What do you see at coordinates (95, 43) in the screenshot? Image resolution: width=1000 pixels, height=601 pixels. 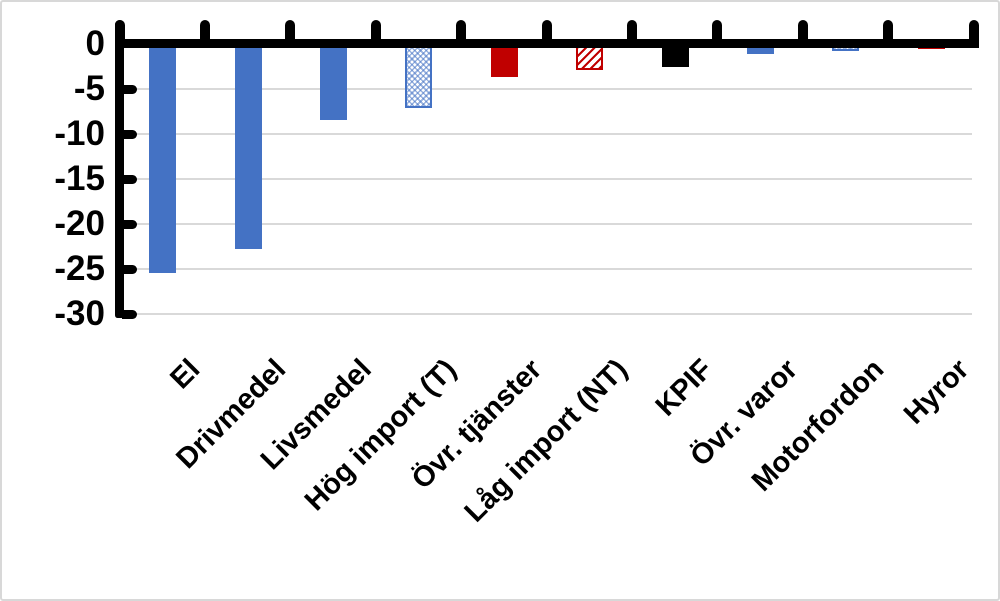 I see `y-tick-label: 0` at bounding box center [95, 43].